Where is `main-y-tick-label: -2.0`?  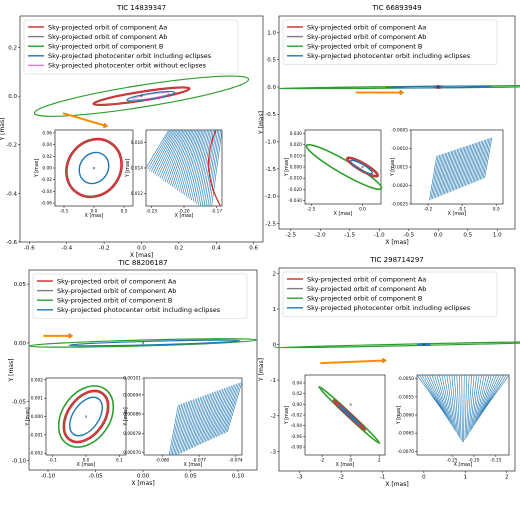 main-y-tick-label: -2.0 is located at coordinates (270, 197).